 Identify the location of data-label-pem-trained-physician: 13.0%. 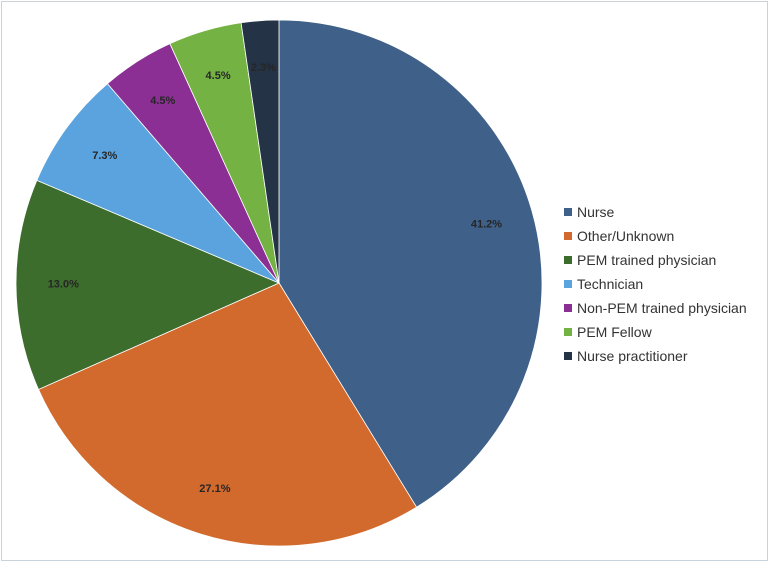
(63, 285).